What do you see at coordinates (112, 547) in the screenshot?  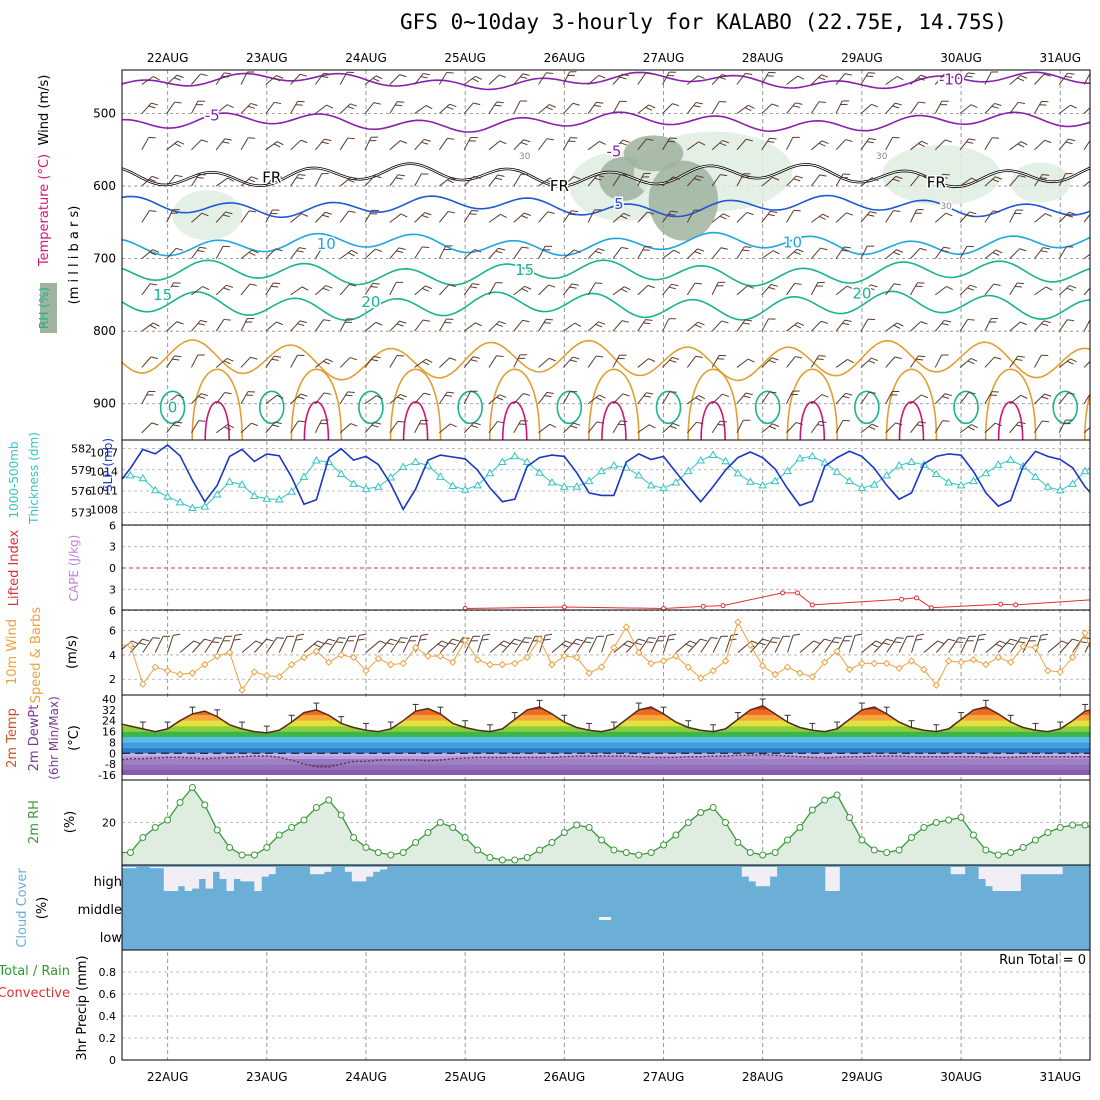 I see `lifted-index-tick: 3` at bounding box center [112, 547].